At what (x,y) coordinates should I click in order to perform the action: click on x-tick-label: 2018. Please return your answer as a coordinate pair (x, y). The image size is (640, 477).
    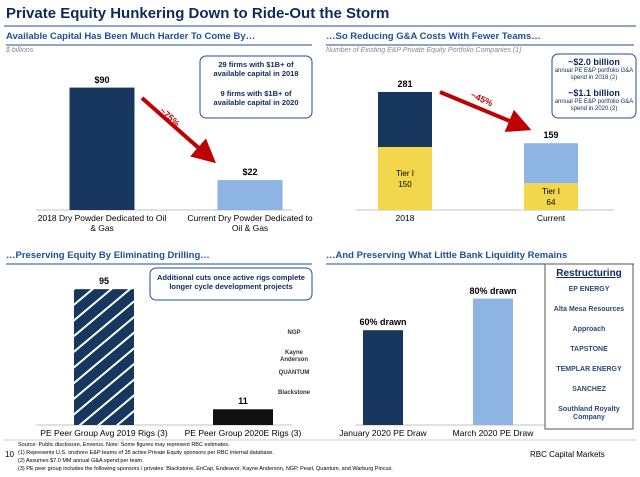
    Looking at the image, I should click on (405, 218).